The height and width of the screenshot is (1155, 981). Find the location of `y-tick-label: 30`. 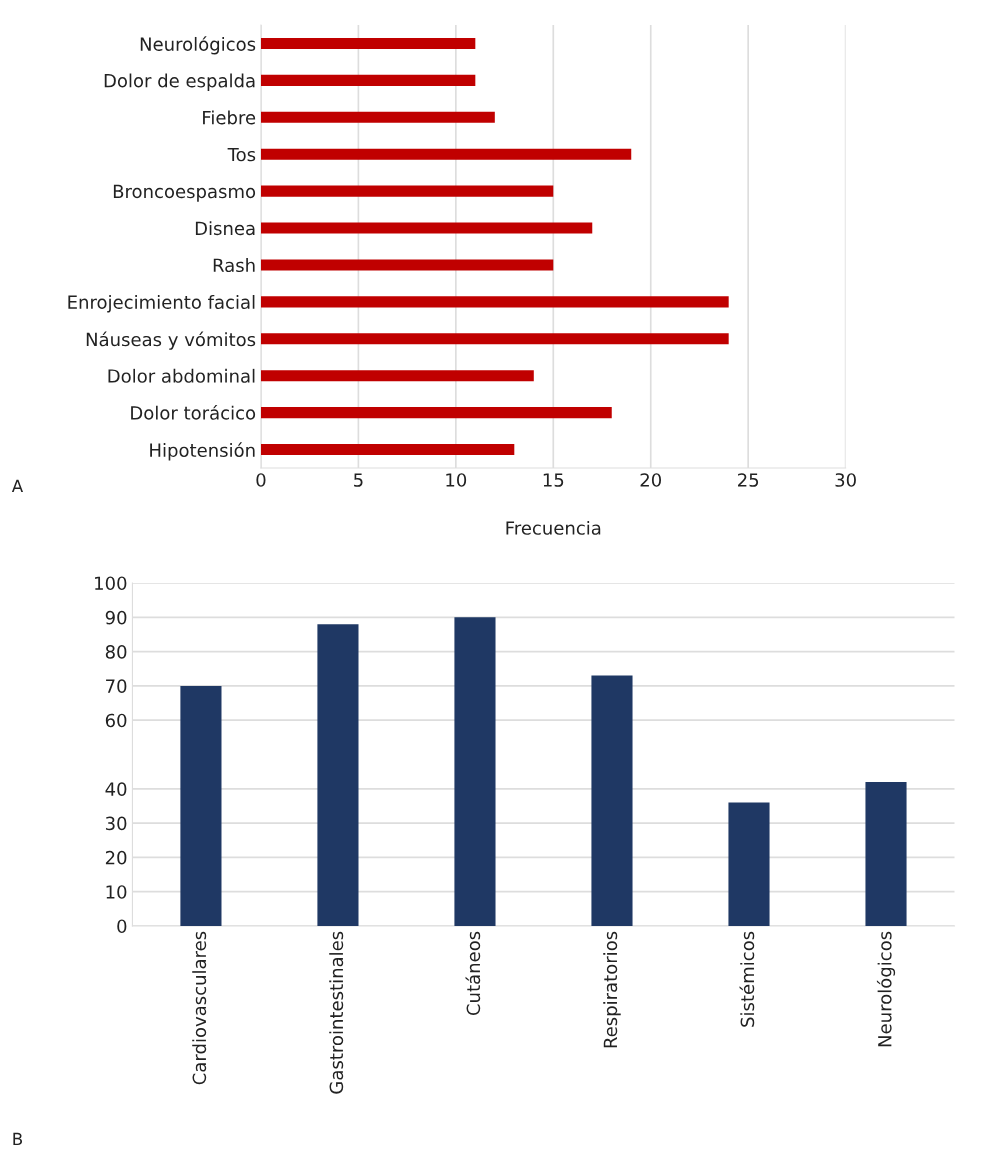

y-tick-label: 30 is located at coordinates (116, 823).